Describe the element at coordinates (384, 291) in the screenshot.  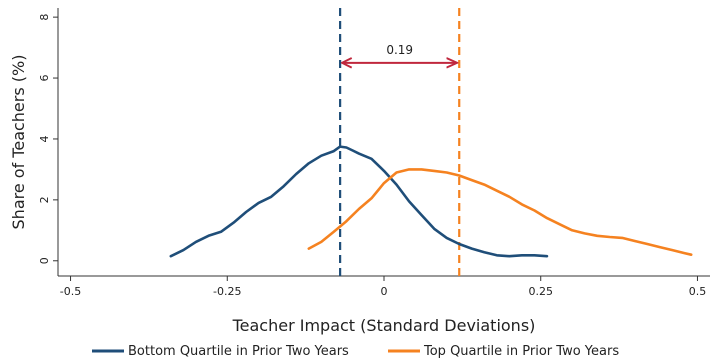
I see `x-tick-label: 0` at that location.